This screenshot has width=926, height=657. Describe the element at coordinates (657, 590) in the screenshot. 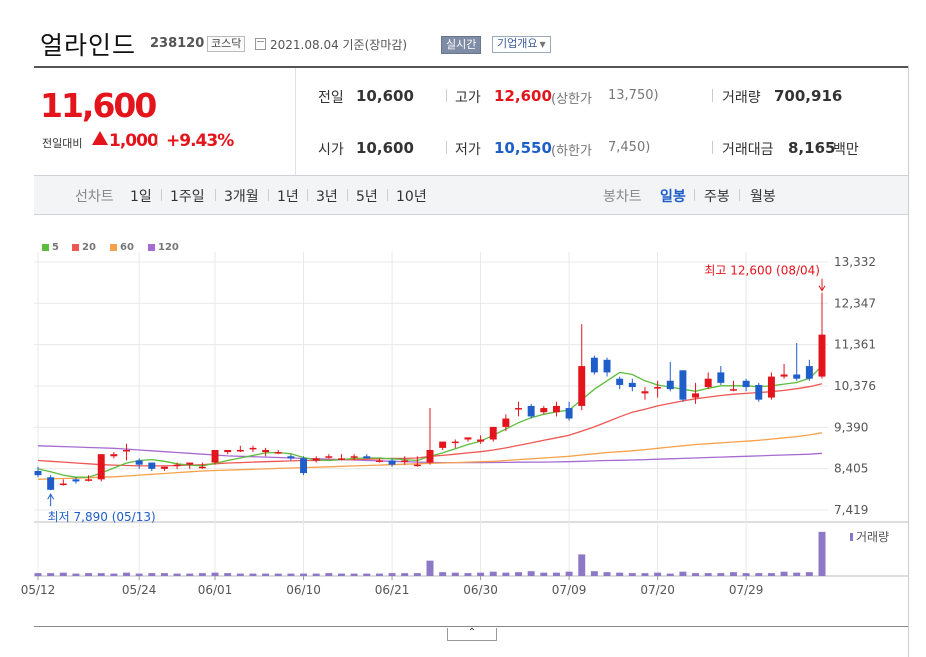

I see `x-tick-label: 07/20` at that location.